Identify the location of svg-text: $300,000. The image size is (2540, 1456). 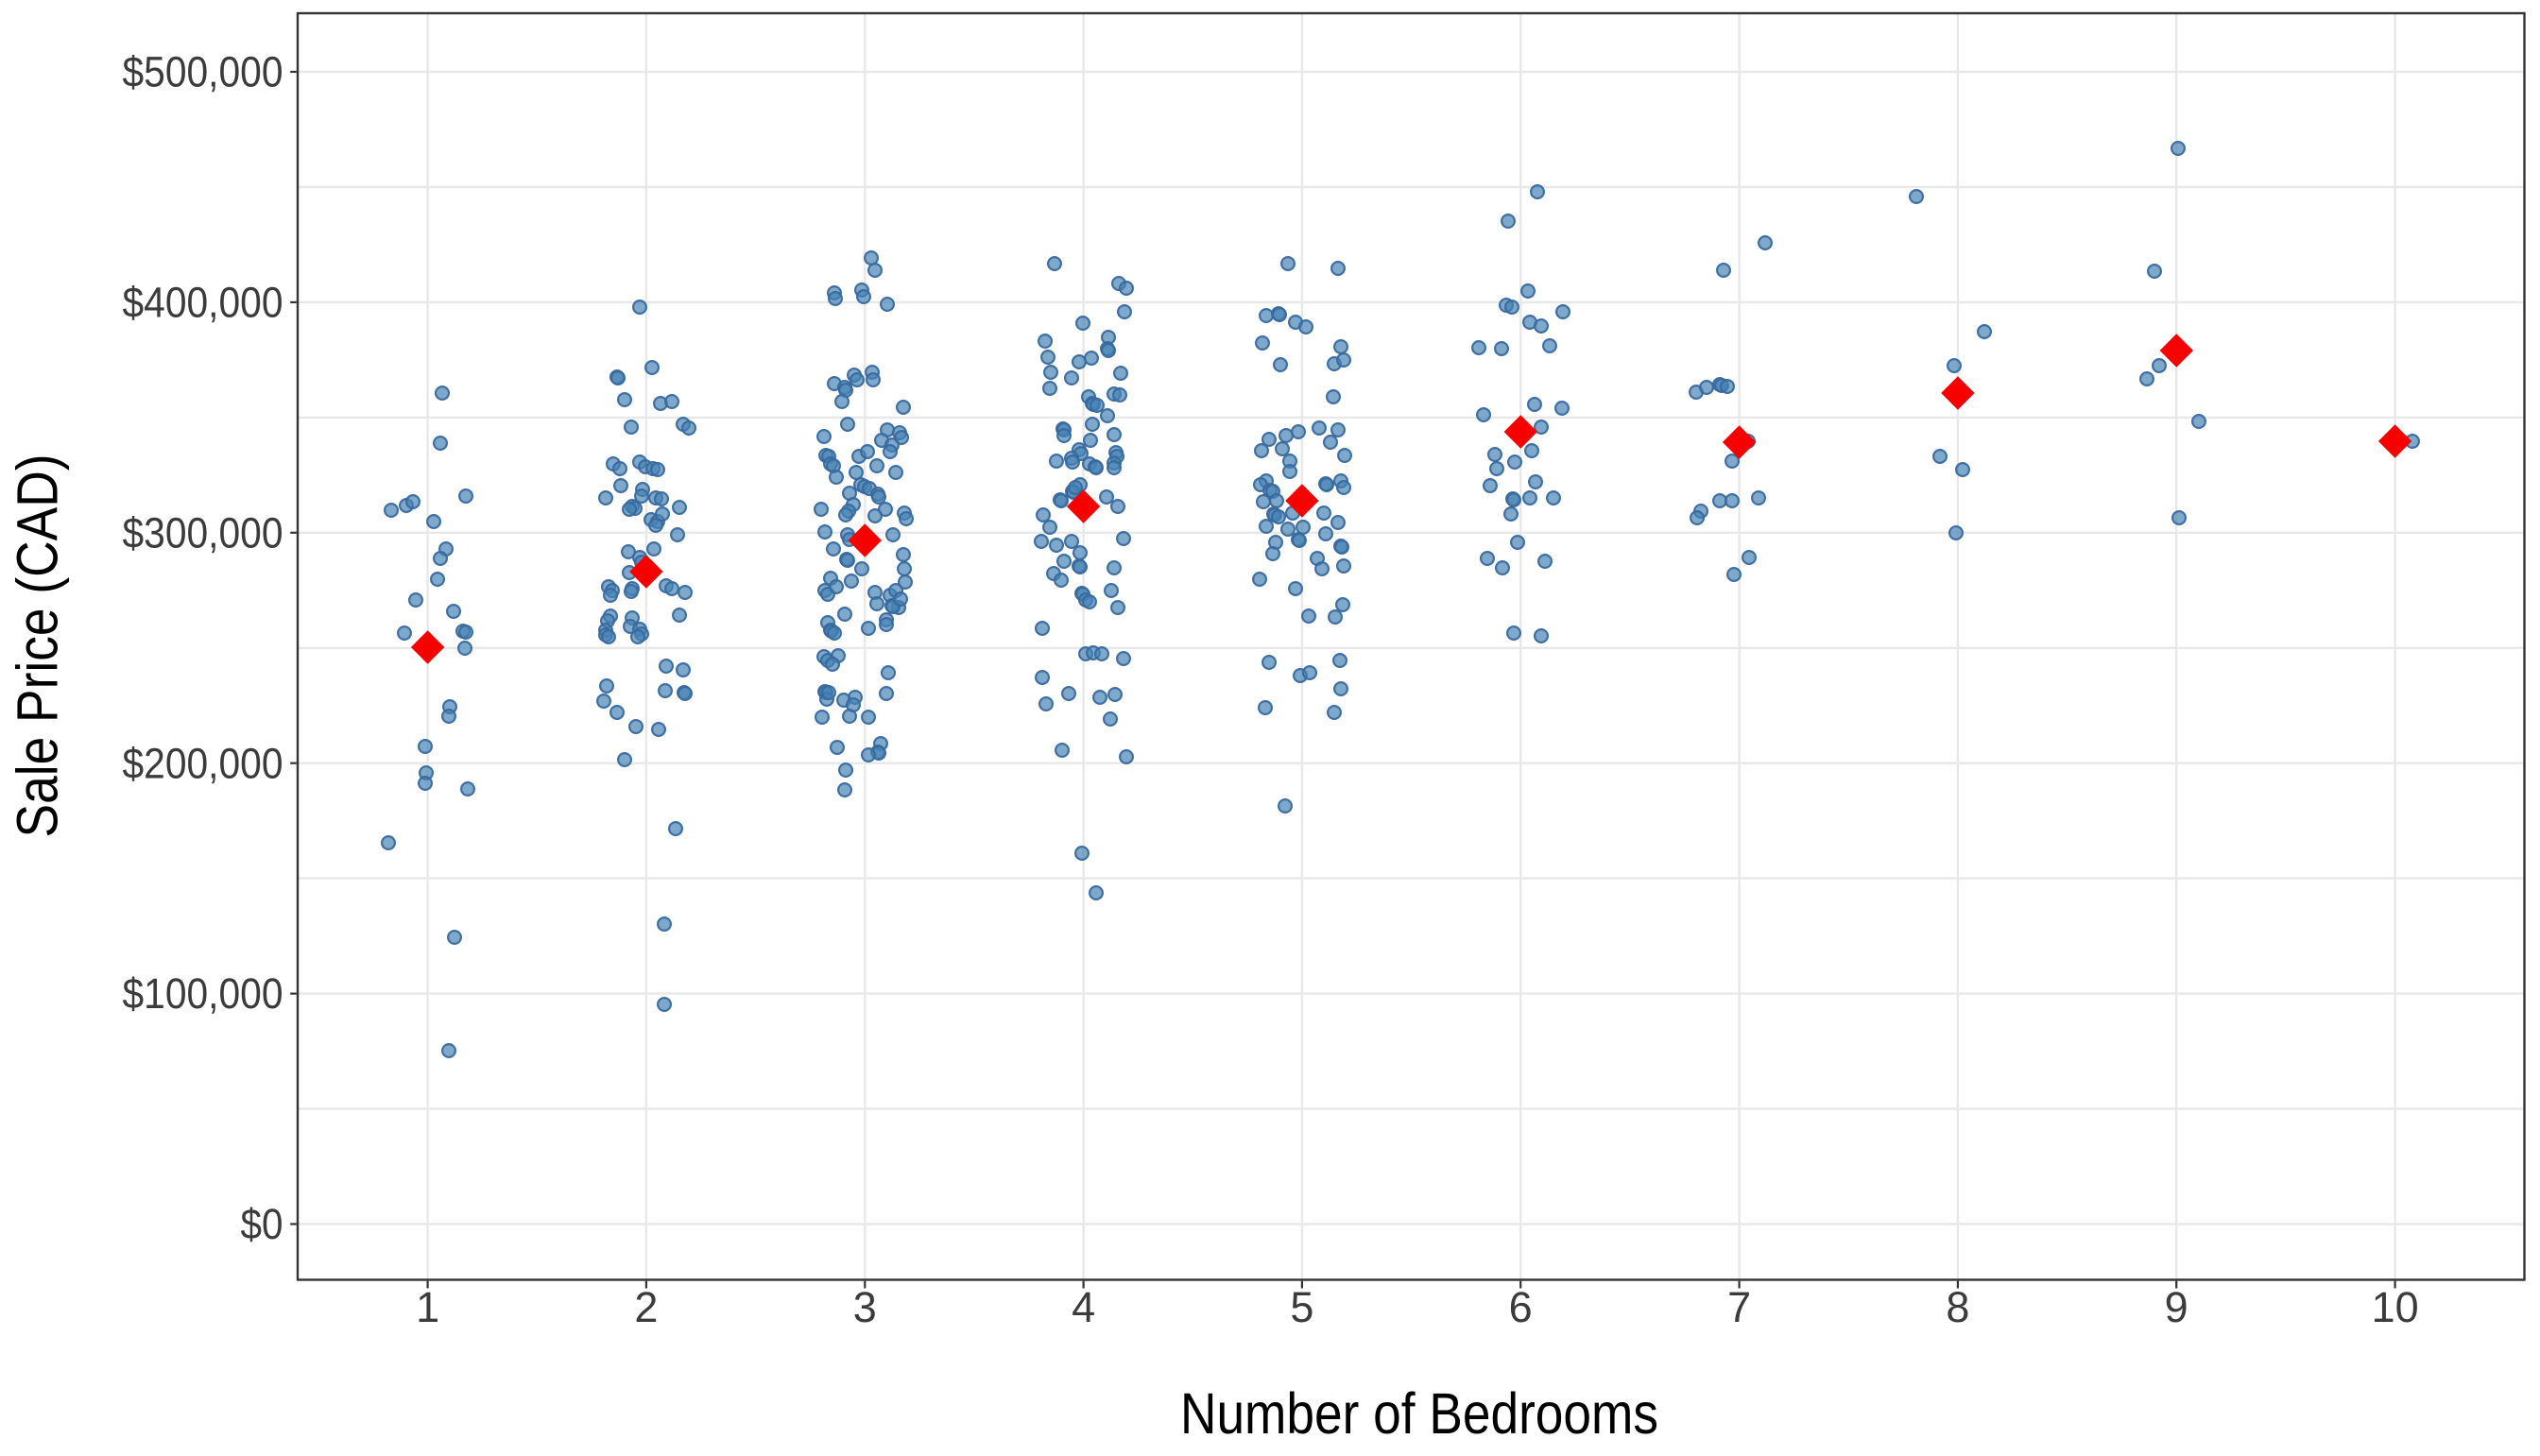
(203, 532).